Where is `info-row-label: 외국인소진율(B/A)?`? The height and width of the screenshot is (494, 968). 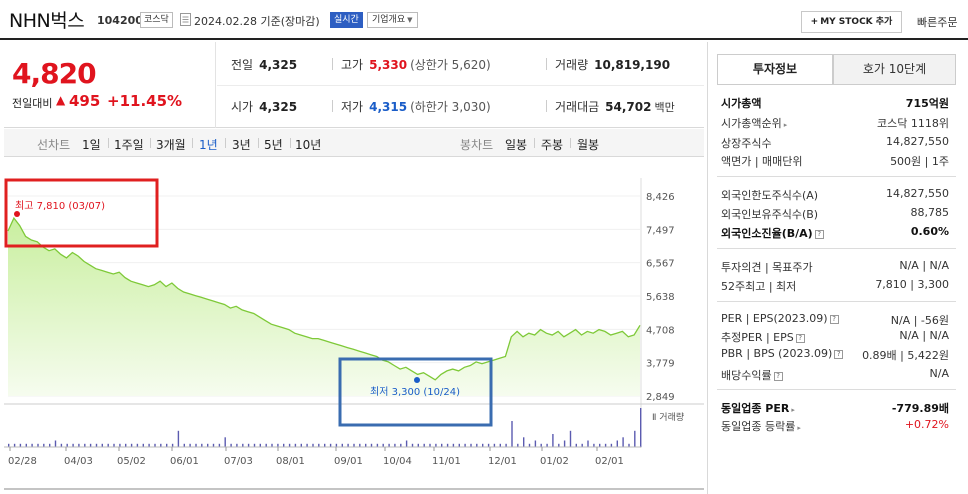 info-row-label: 외국인소진율(B/A)? is located at coordinates (772, 233).